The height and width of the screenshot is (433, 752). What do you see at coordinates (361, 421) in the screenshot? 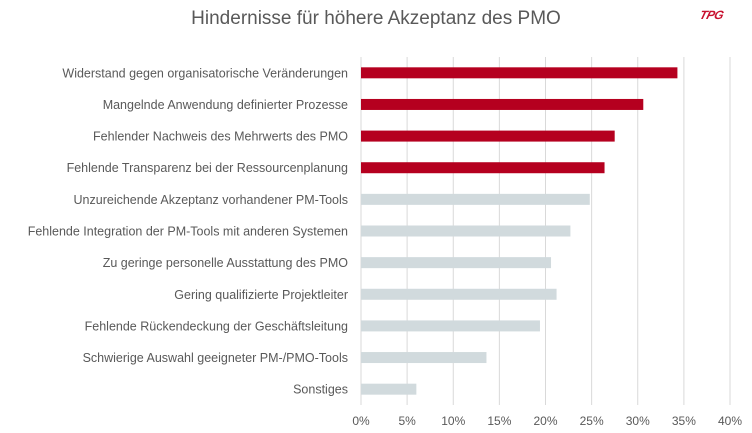
I see `x-tick-label: 0%` at bounding box center [361, 421].